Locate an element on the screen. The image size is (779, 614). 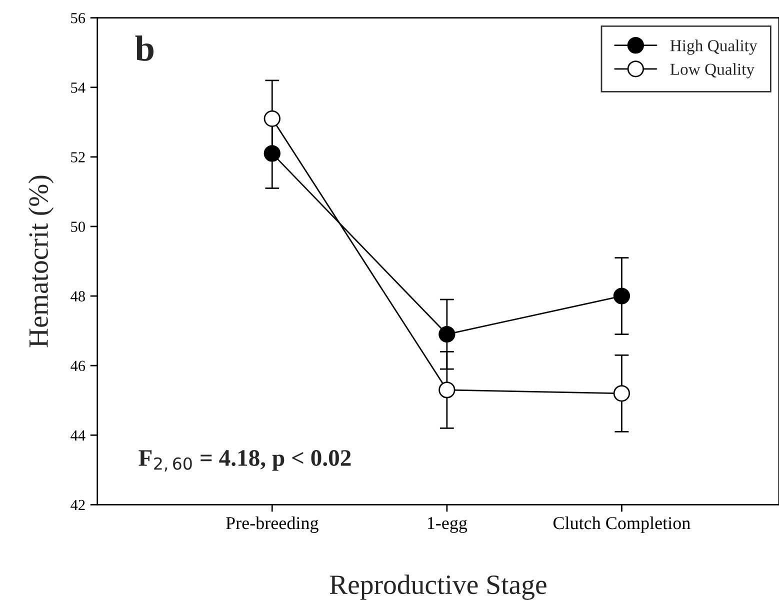
y-tick-label: 50 is located at coordinates (78, 227).